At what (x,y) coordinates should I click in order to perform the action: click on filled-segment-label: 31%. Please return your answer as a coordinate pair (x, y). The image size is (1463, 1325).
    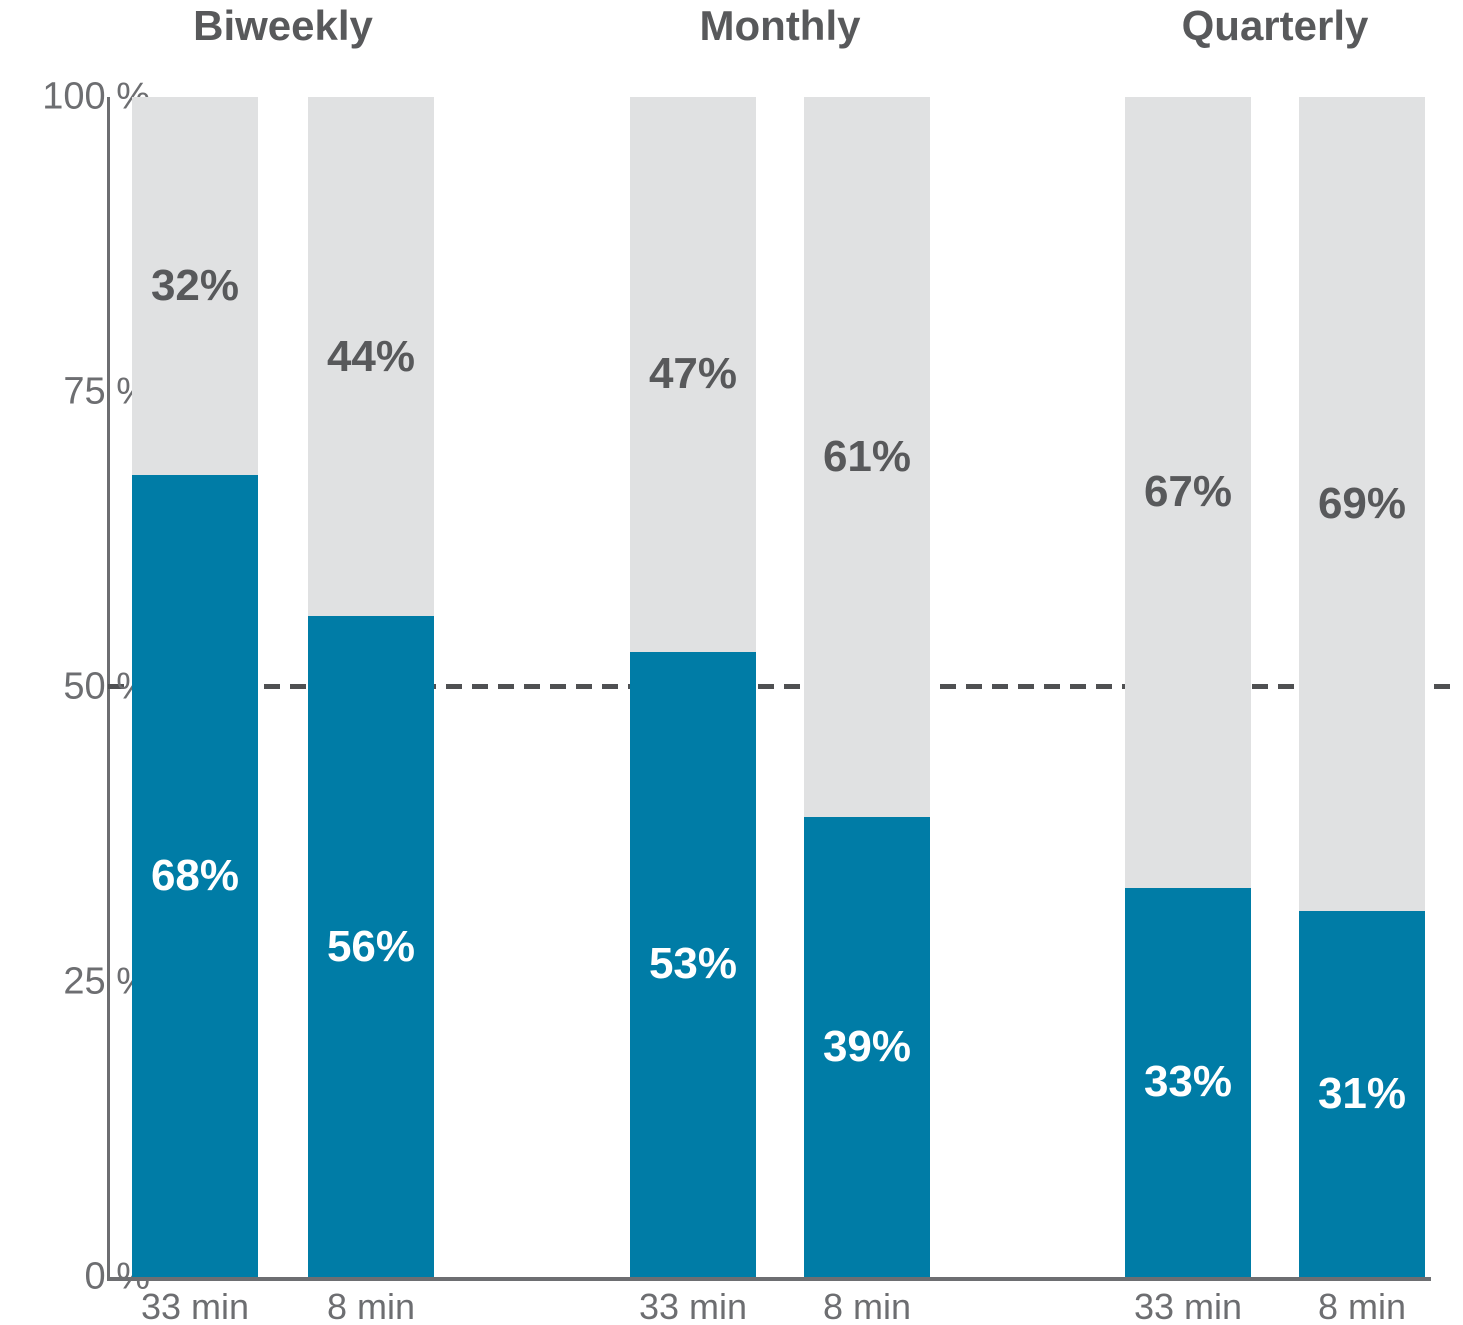
    Looking at the image, I should click on (1362, 1094).